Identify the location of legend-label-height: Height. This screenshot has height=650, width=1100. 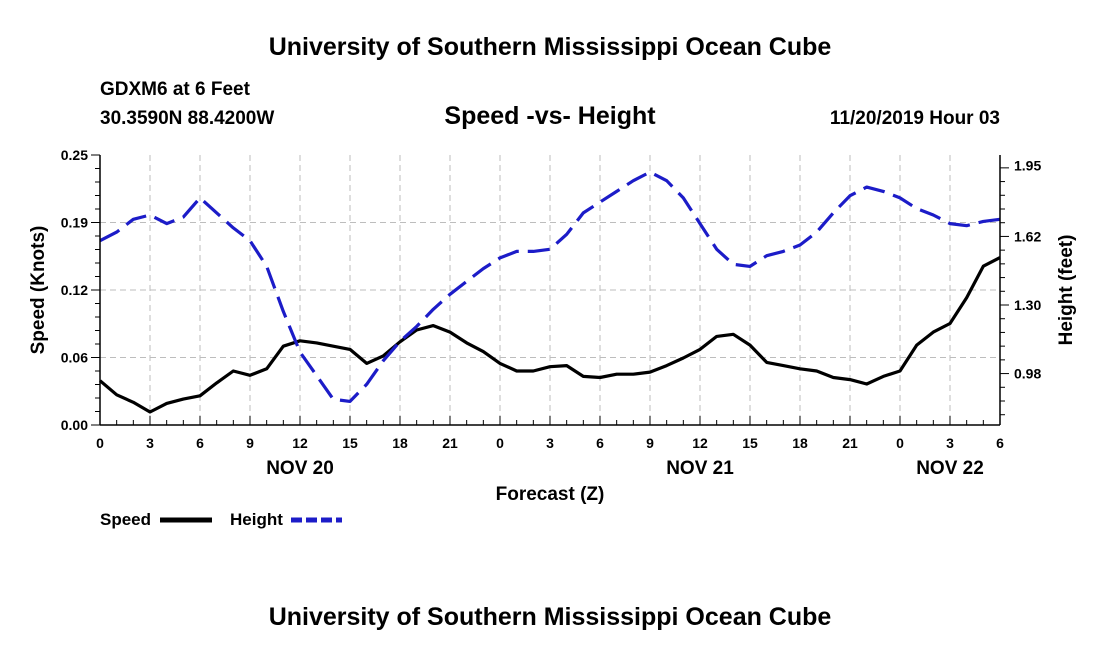
(256, 519).